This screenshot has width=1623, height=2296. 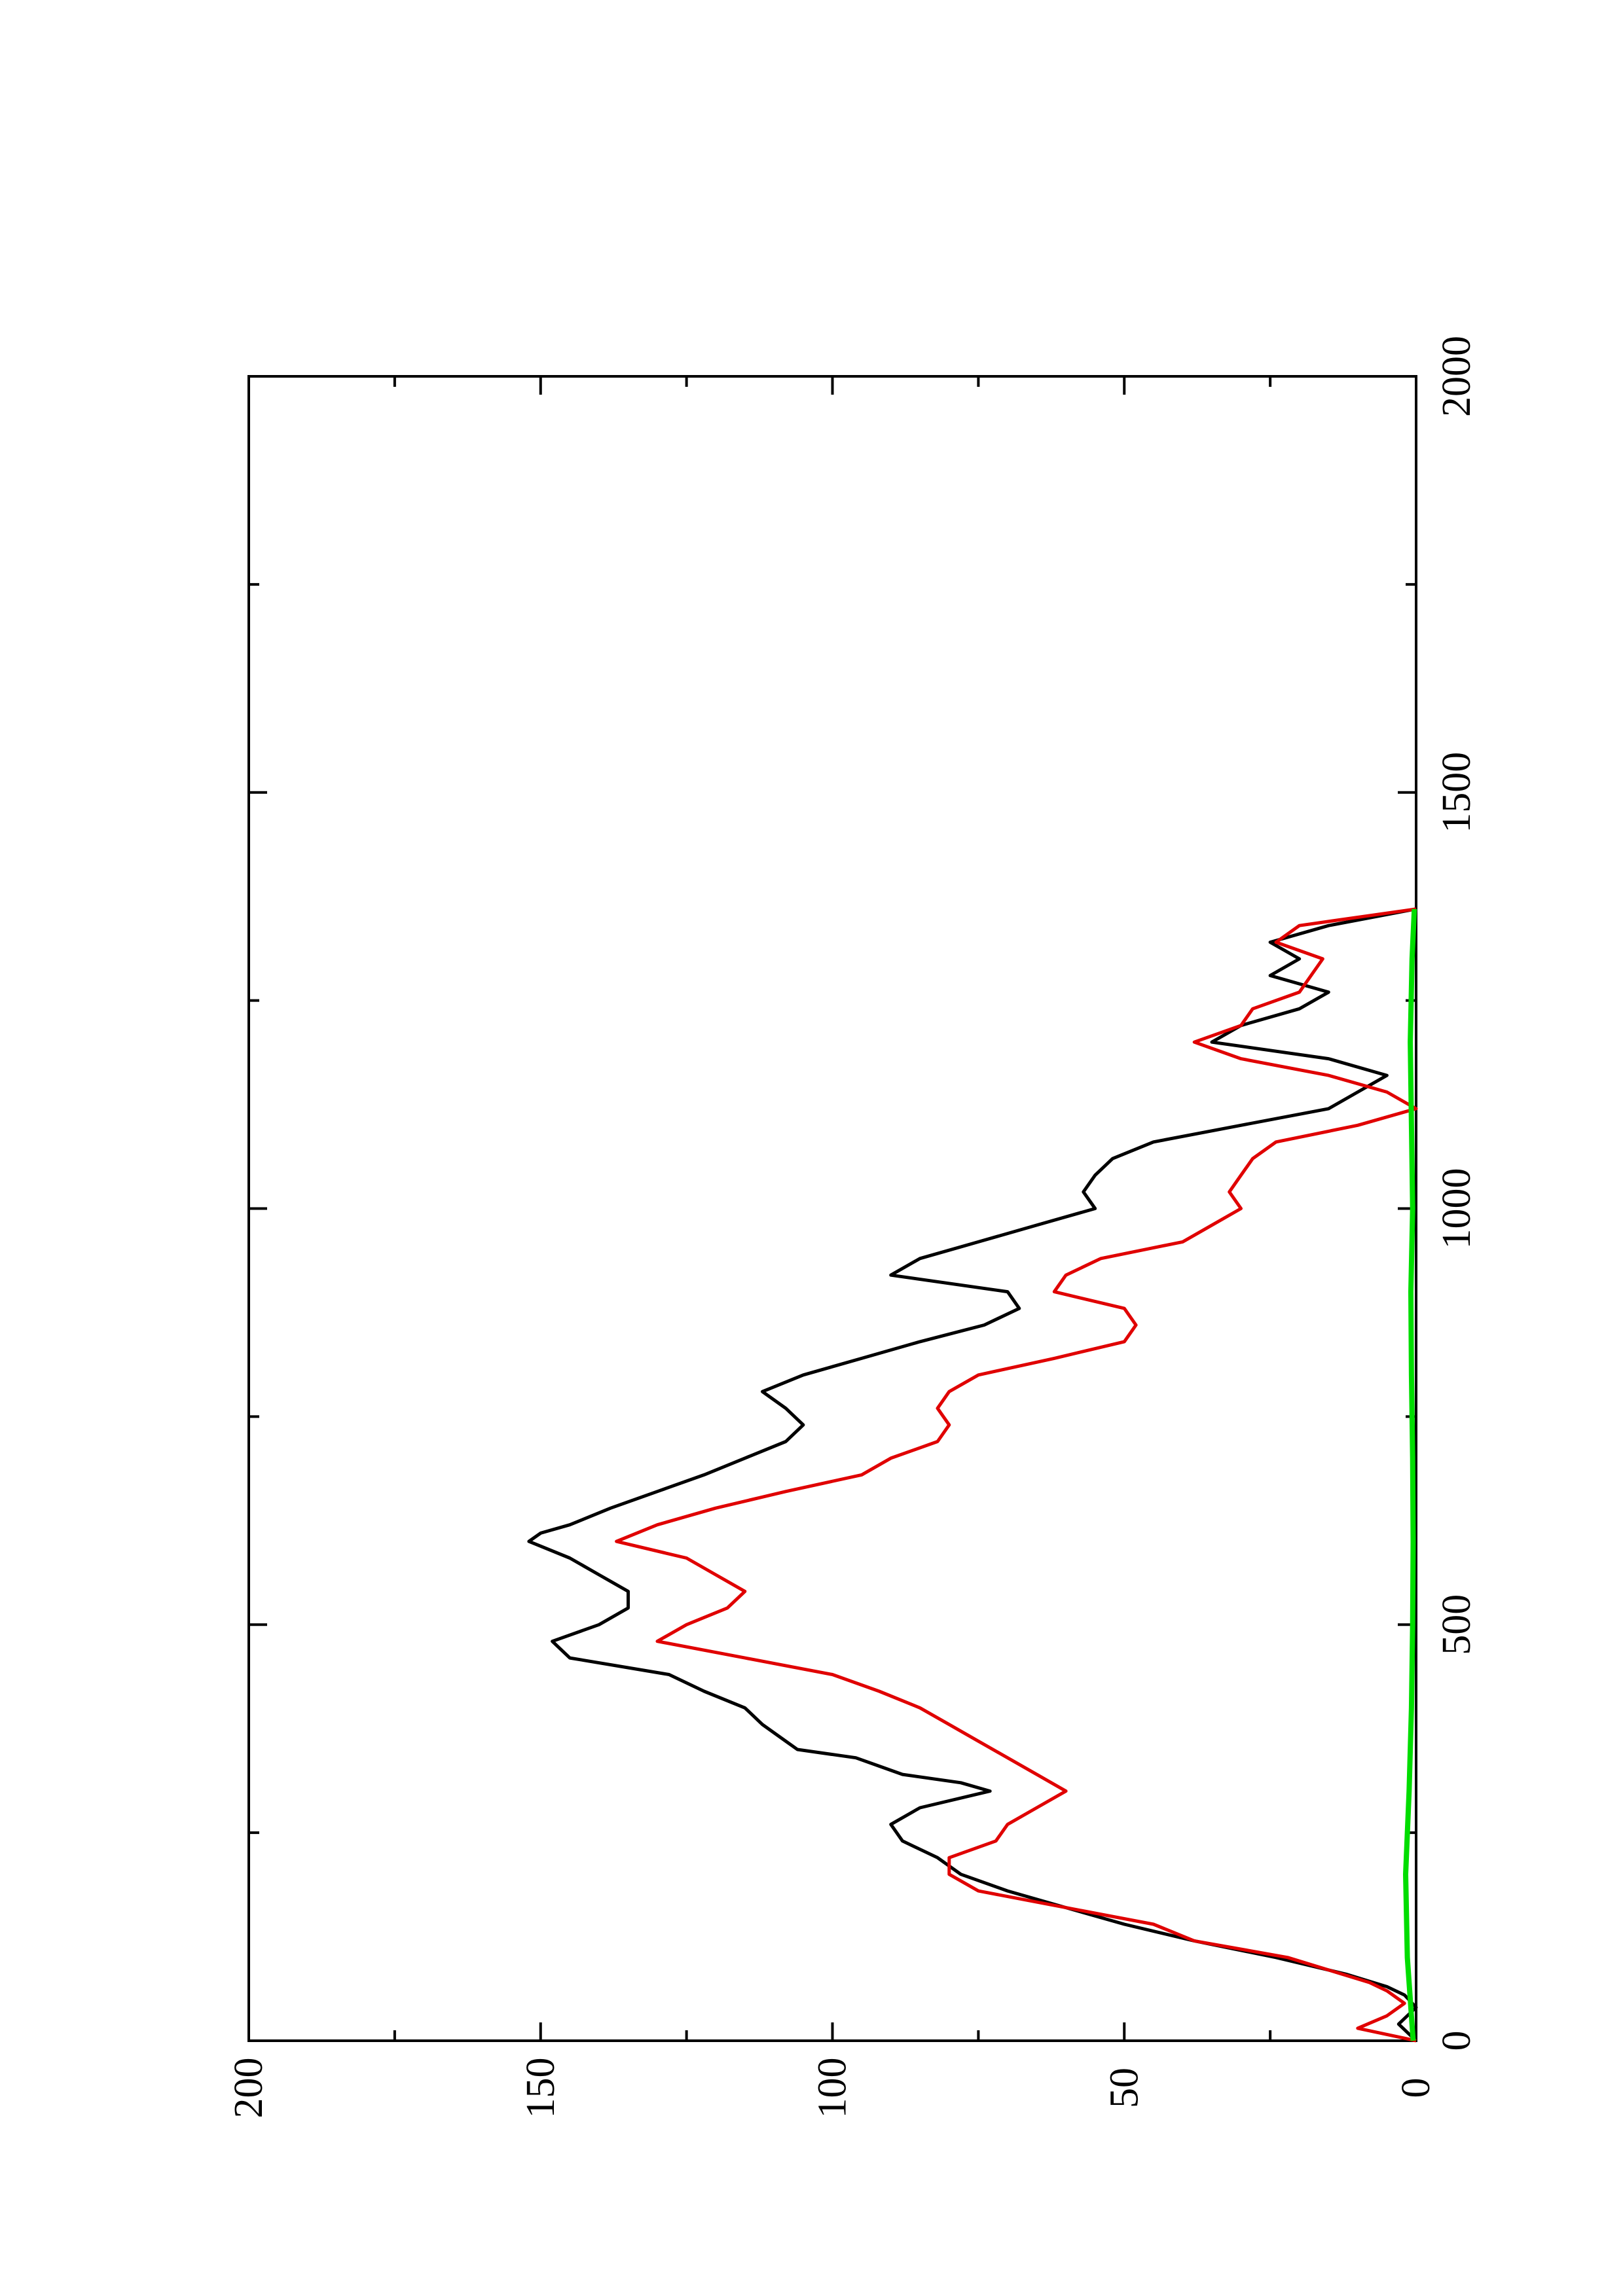 I want to click on x-tick-label: 1500, so click(x=1456, y=792).